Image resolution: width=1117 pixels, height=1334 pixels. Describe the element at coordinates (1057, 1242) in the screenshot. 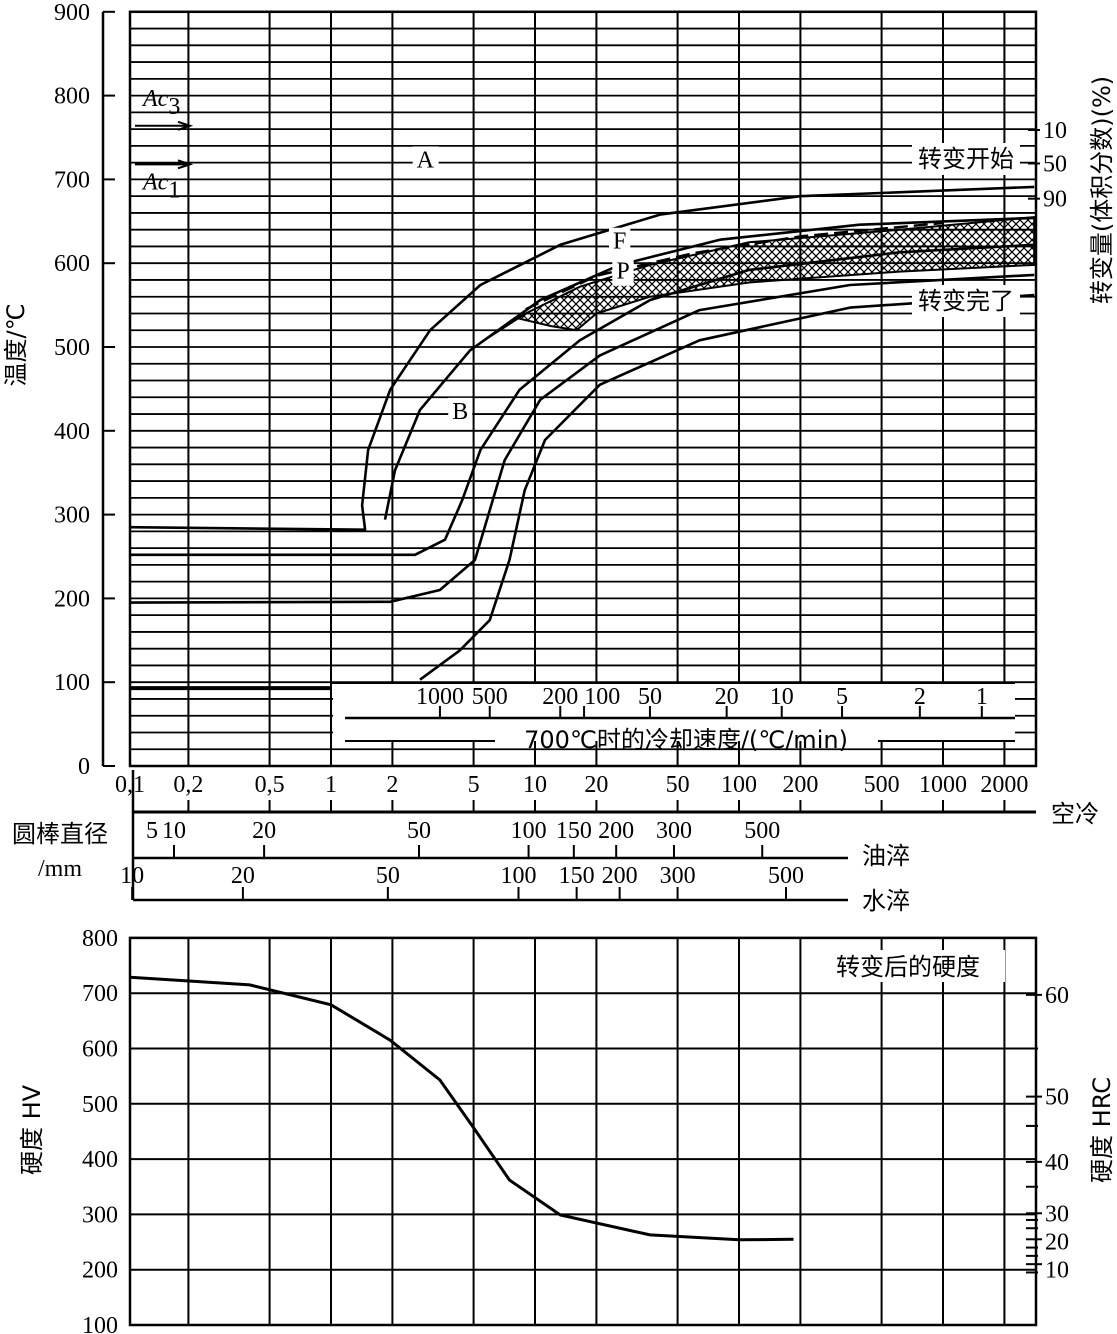

I see `hrc-tick-label: 20` at that location.